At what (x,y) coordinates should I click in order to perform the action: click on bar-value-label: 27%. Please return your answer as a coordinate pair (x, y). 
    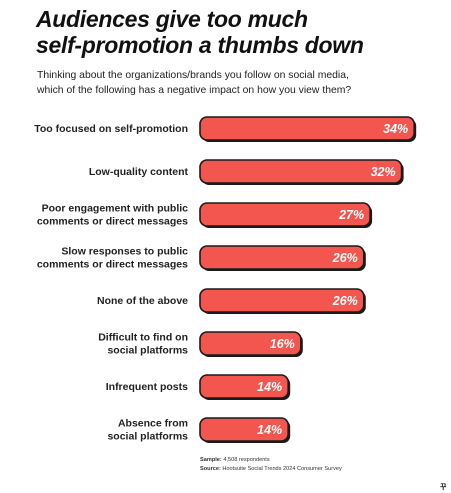
    Looking at the image, I should click on (351, 215).